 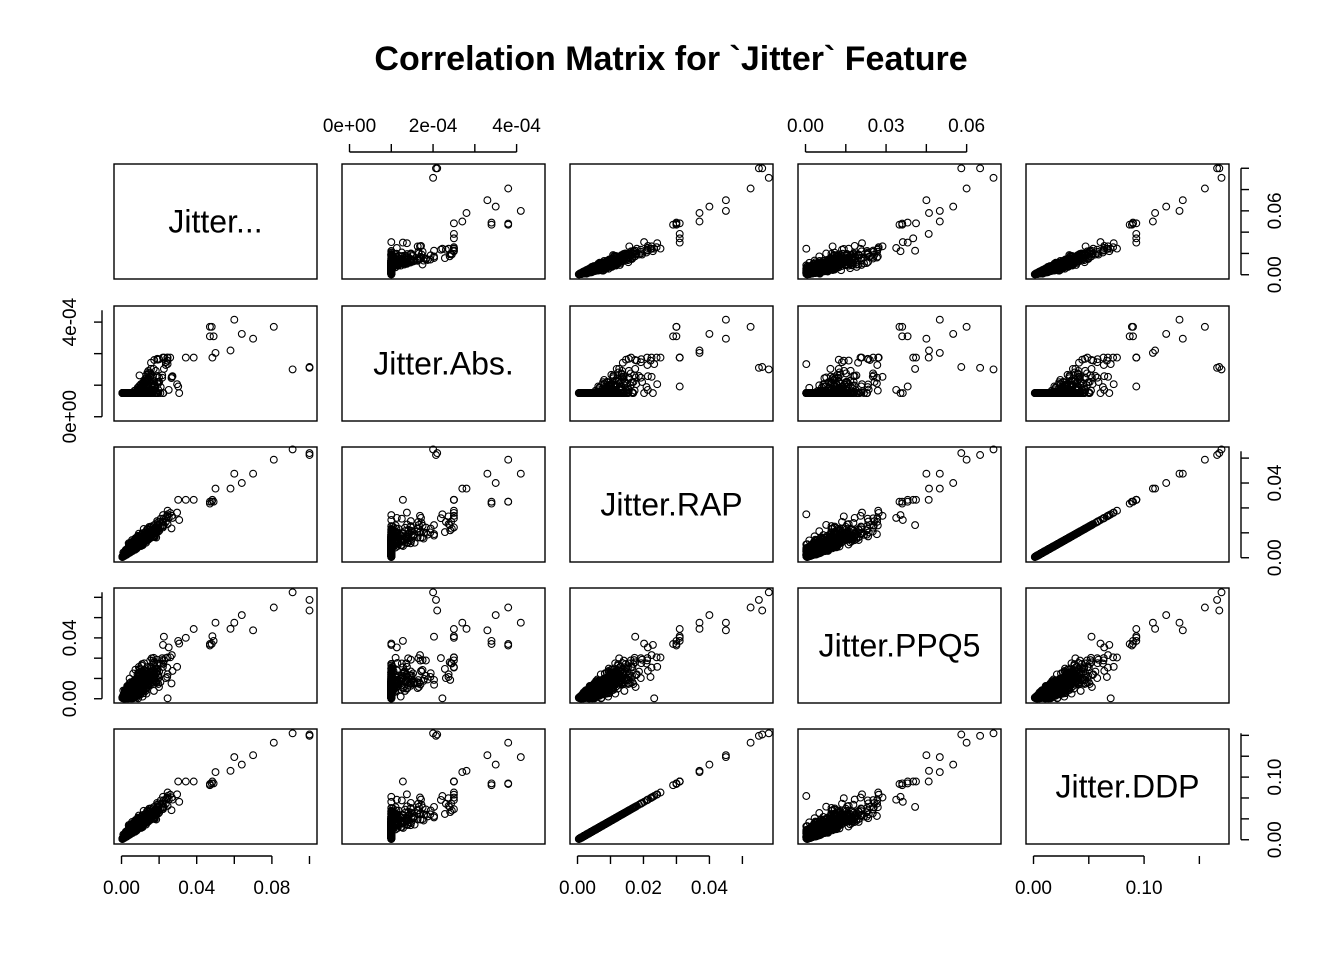 I want to click on panel-jitter-vs-jitter-abs, so click(x=443, y=221).